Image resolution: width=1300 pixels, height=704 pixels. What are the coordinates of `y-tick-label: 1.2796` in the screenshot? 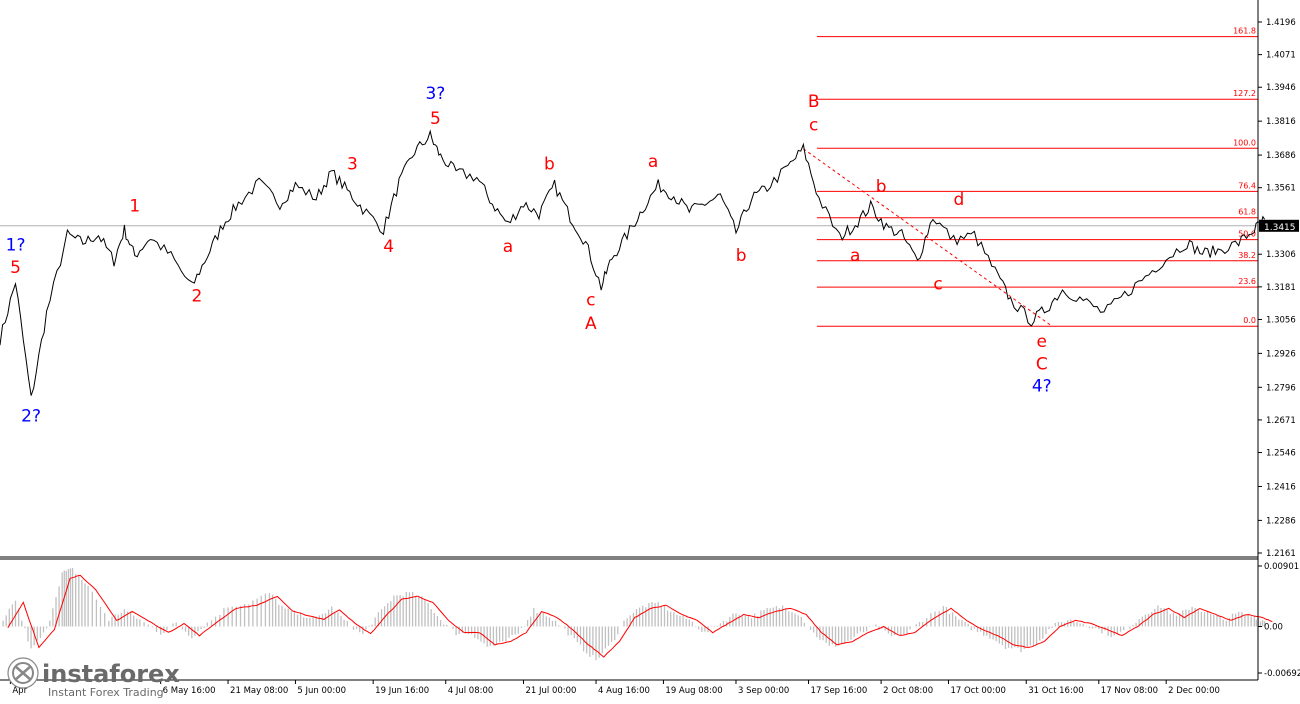 It's located at (1281, 388).